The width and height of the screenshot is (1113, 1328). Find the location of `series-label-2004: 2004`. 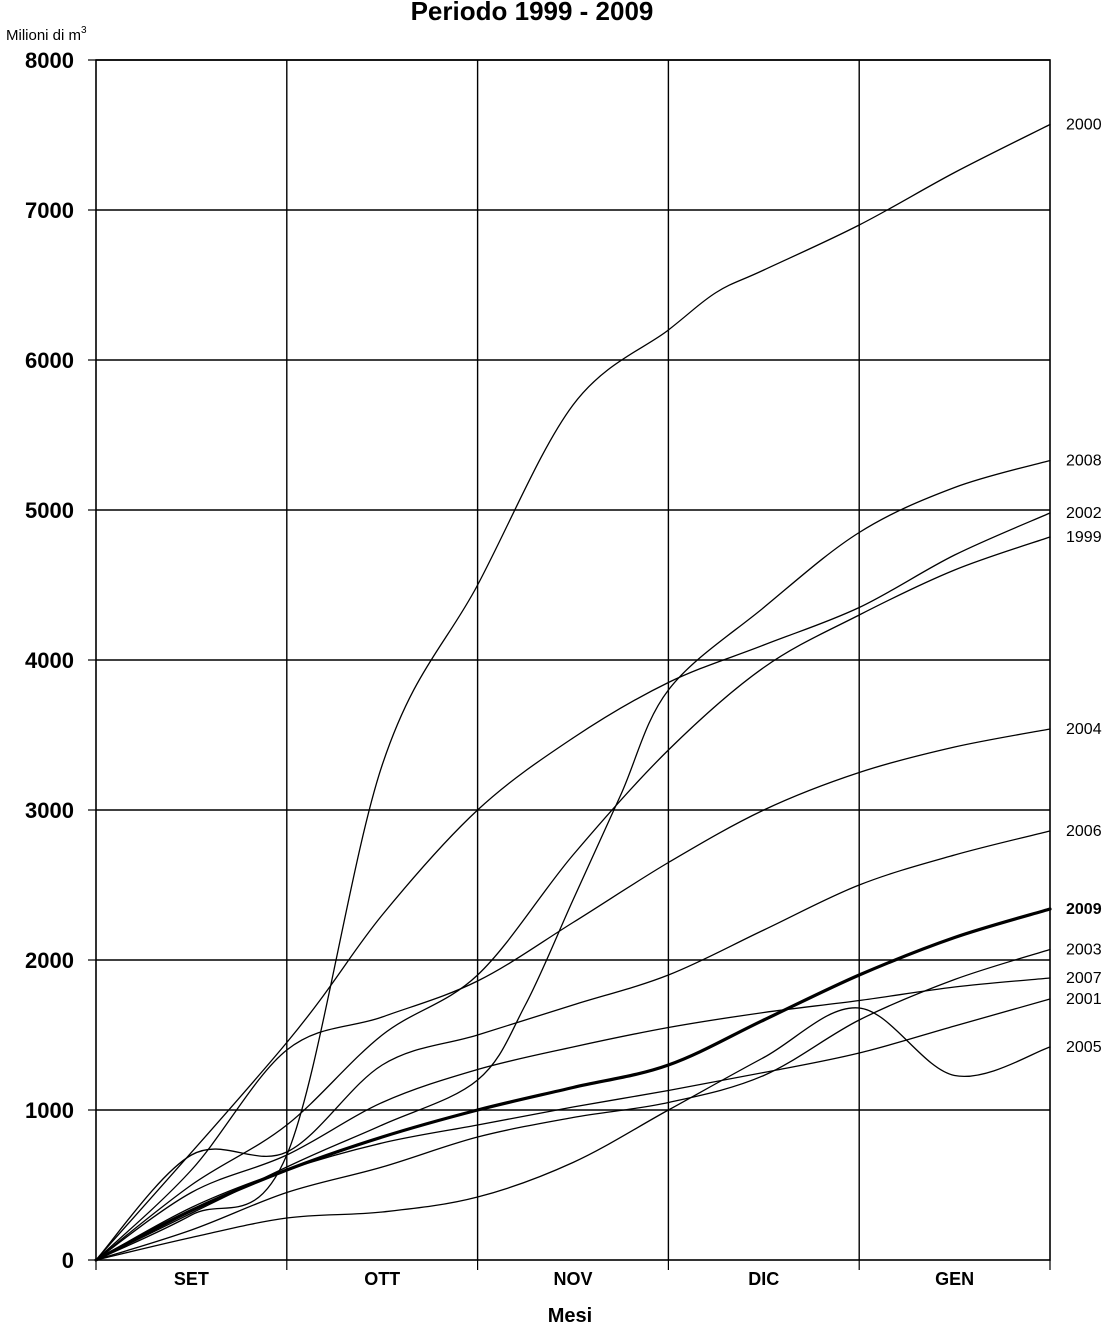

series-label-2004: 2004 is located at coordinates (1084, 729).